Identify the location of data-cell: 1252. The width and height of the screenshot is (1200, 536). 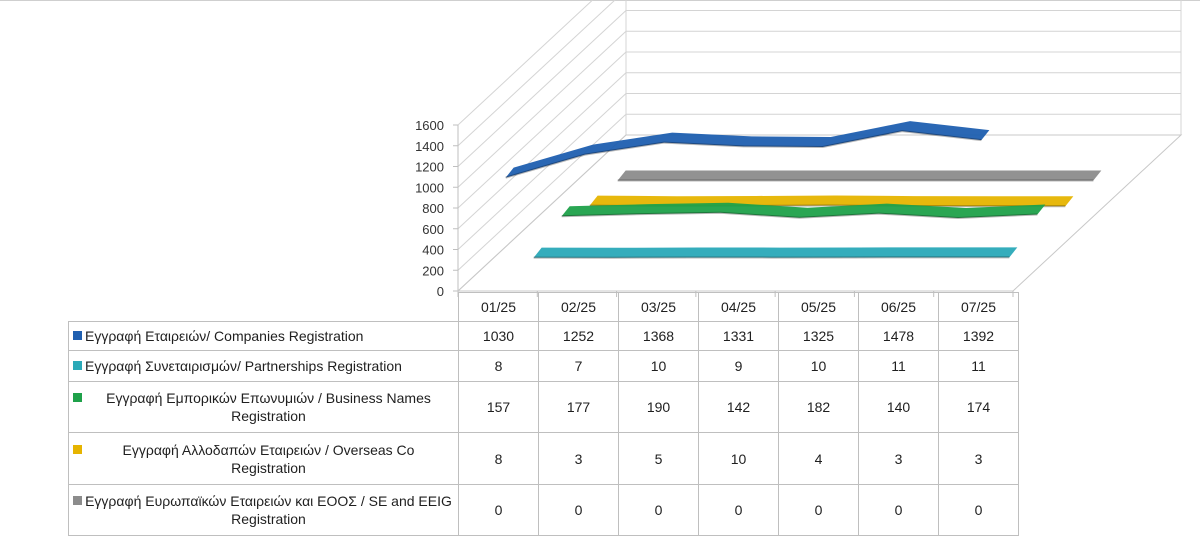
(578, 336).